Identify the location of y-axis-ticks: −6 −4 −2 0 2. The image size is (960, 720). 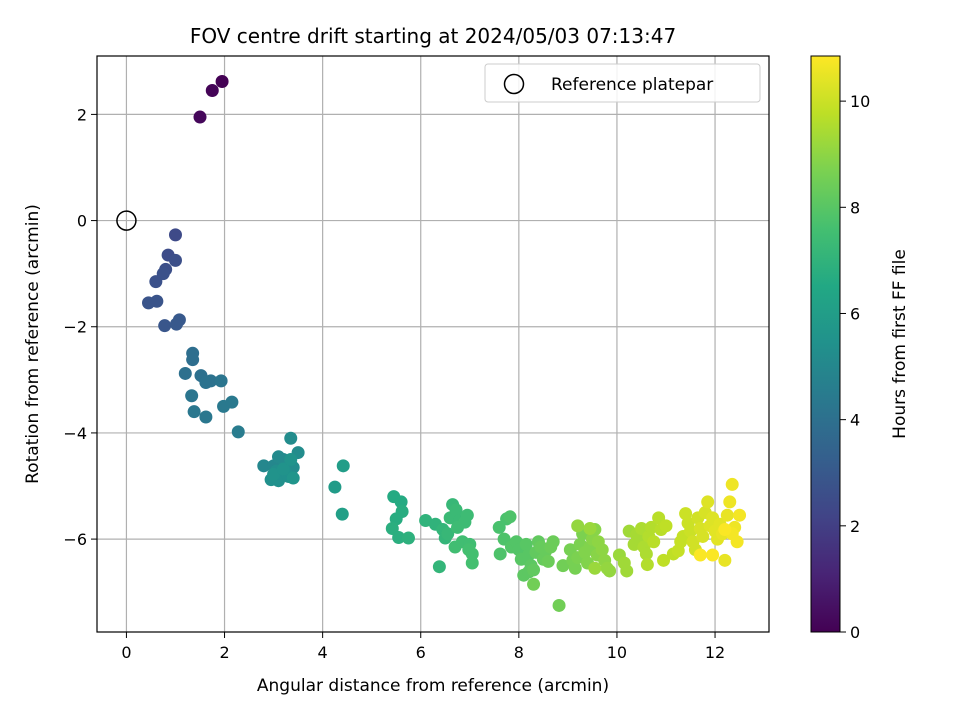
(80, 327).